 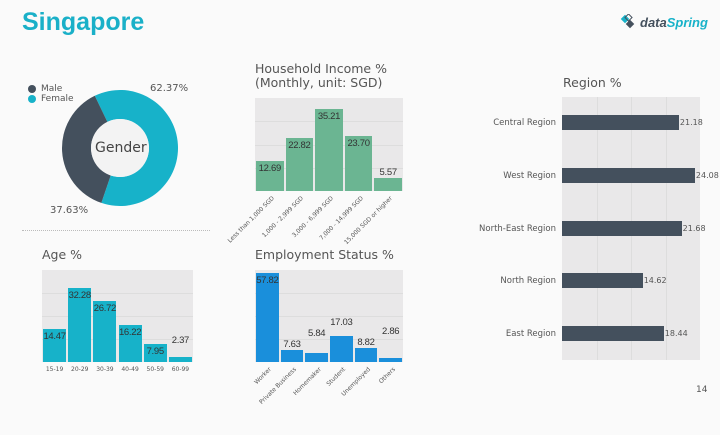 What do you see at coordinates (694, 228) in the screenshot?
I see `region-bar-label: 21.68` at bounding box center [694, 228].